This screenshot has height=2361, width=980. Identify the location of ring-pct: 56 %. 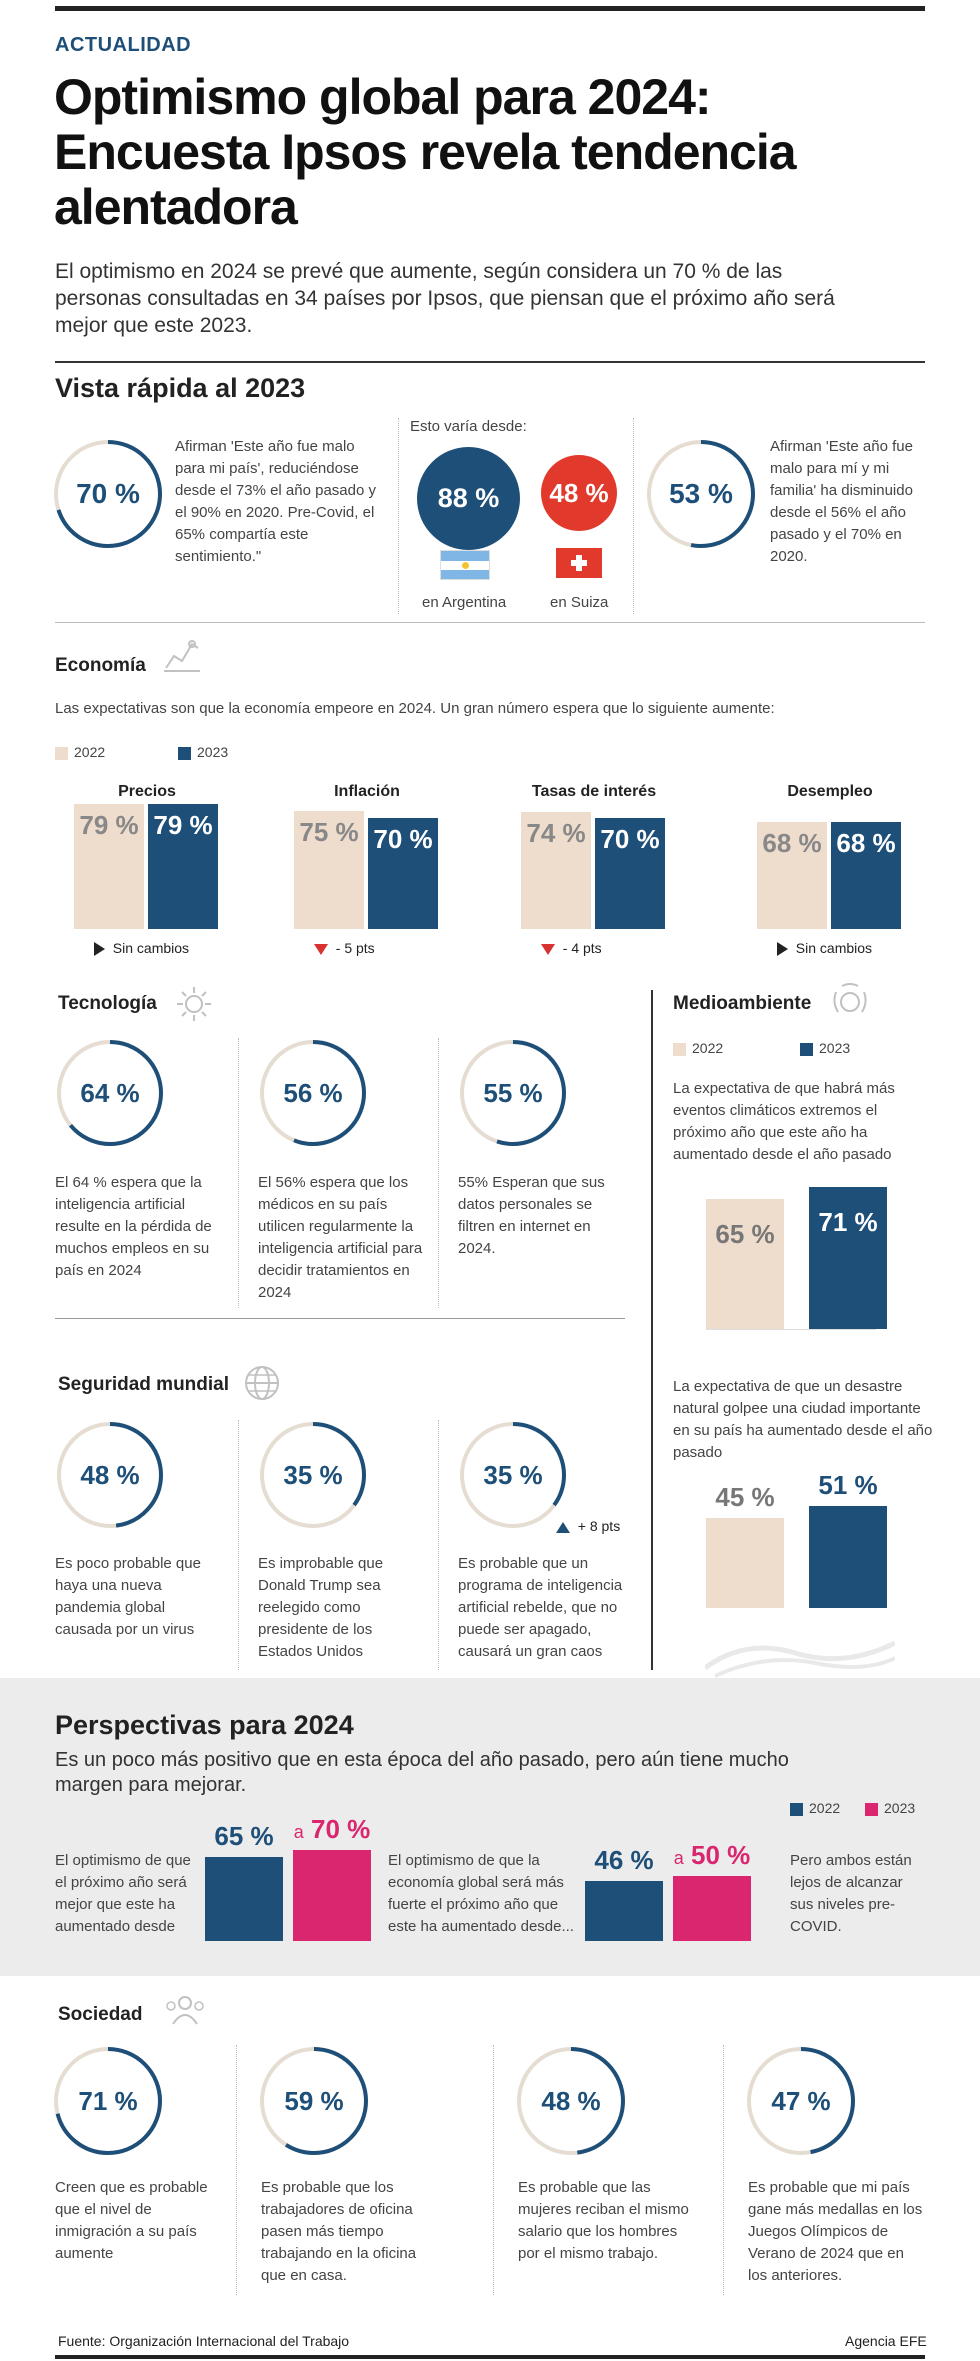
(313, 1092).